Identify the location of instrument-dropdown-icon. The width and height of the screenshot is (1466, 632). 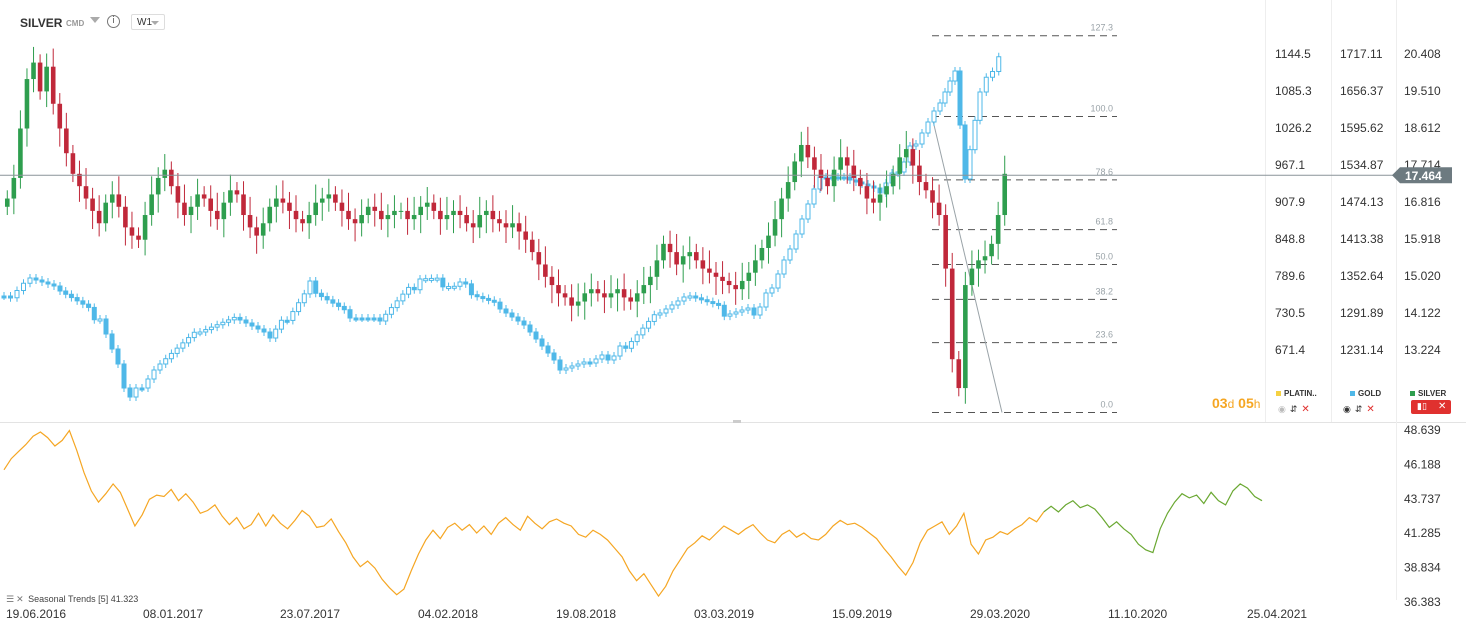
(95, 20).